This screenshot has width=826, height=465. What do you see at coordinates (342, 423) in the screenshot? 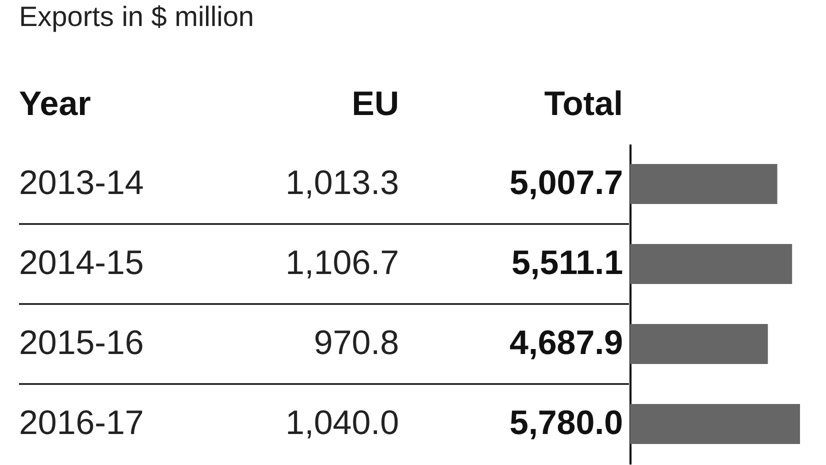
I see `text: 1,040.0` at bounding box center [342, 423].